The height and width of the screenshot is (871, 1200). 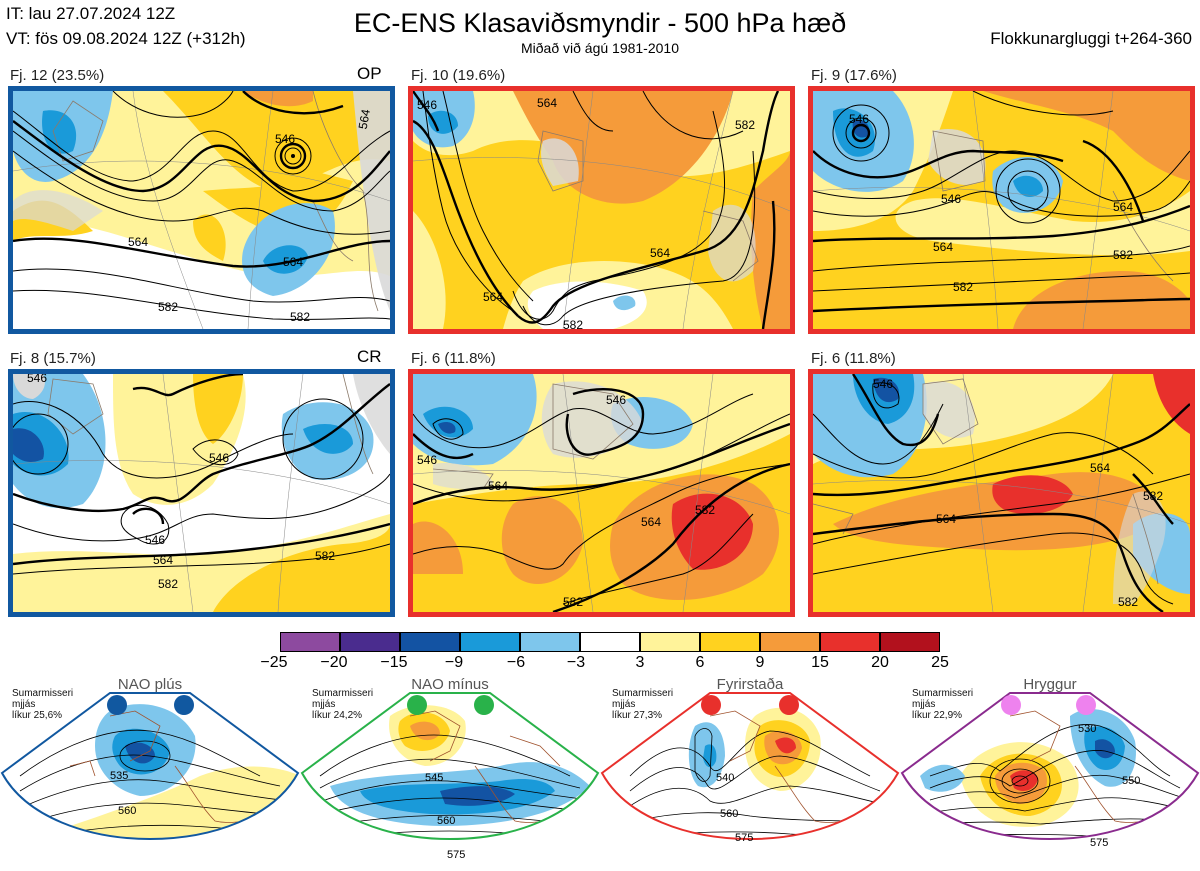 I want to click on classification-window: Flokkunargluggi t+264-360, so click(x=1091, y=38).